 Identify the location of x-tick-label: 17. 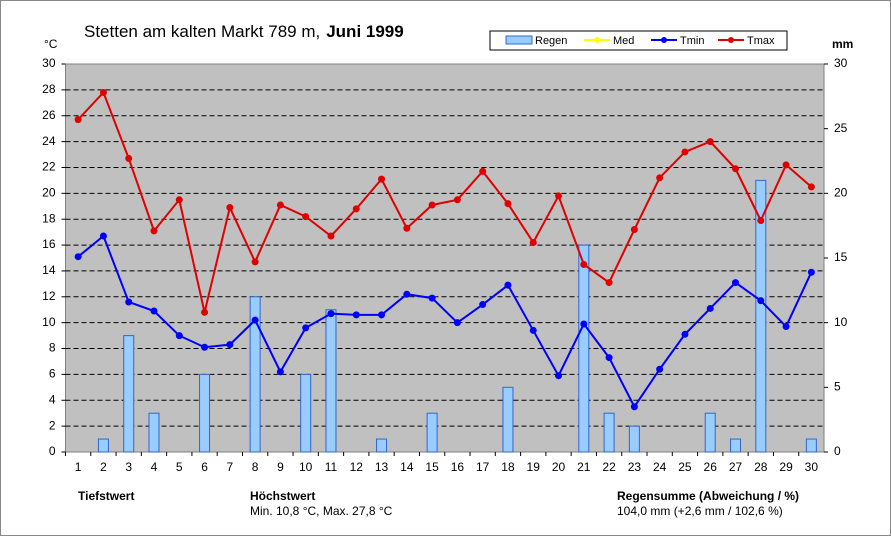
(483, 467).